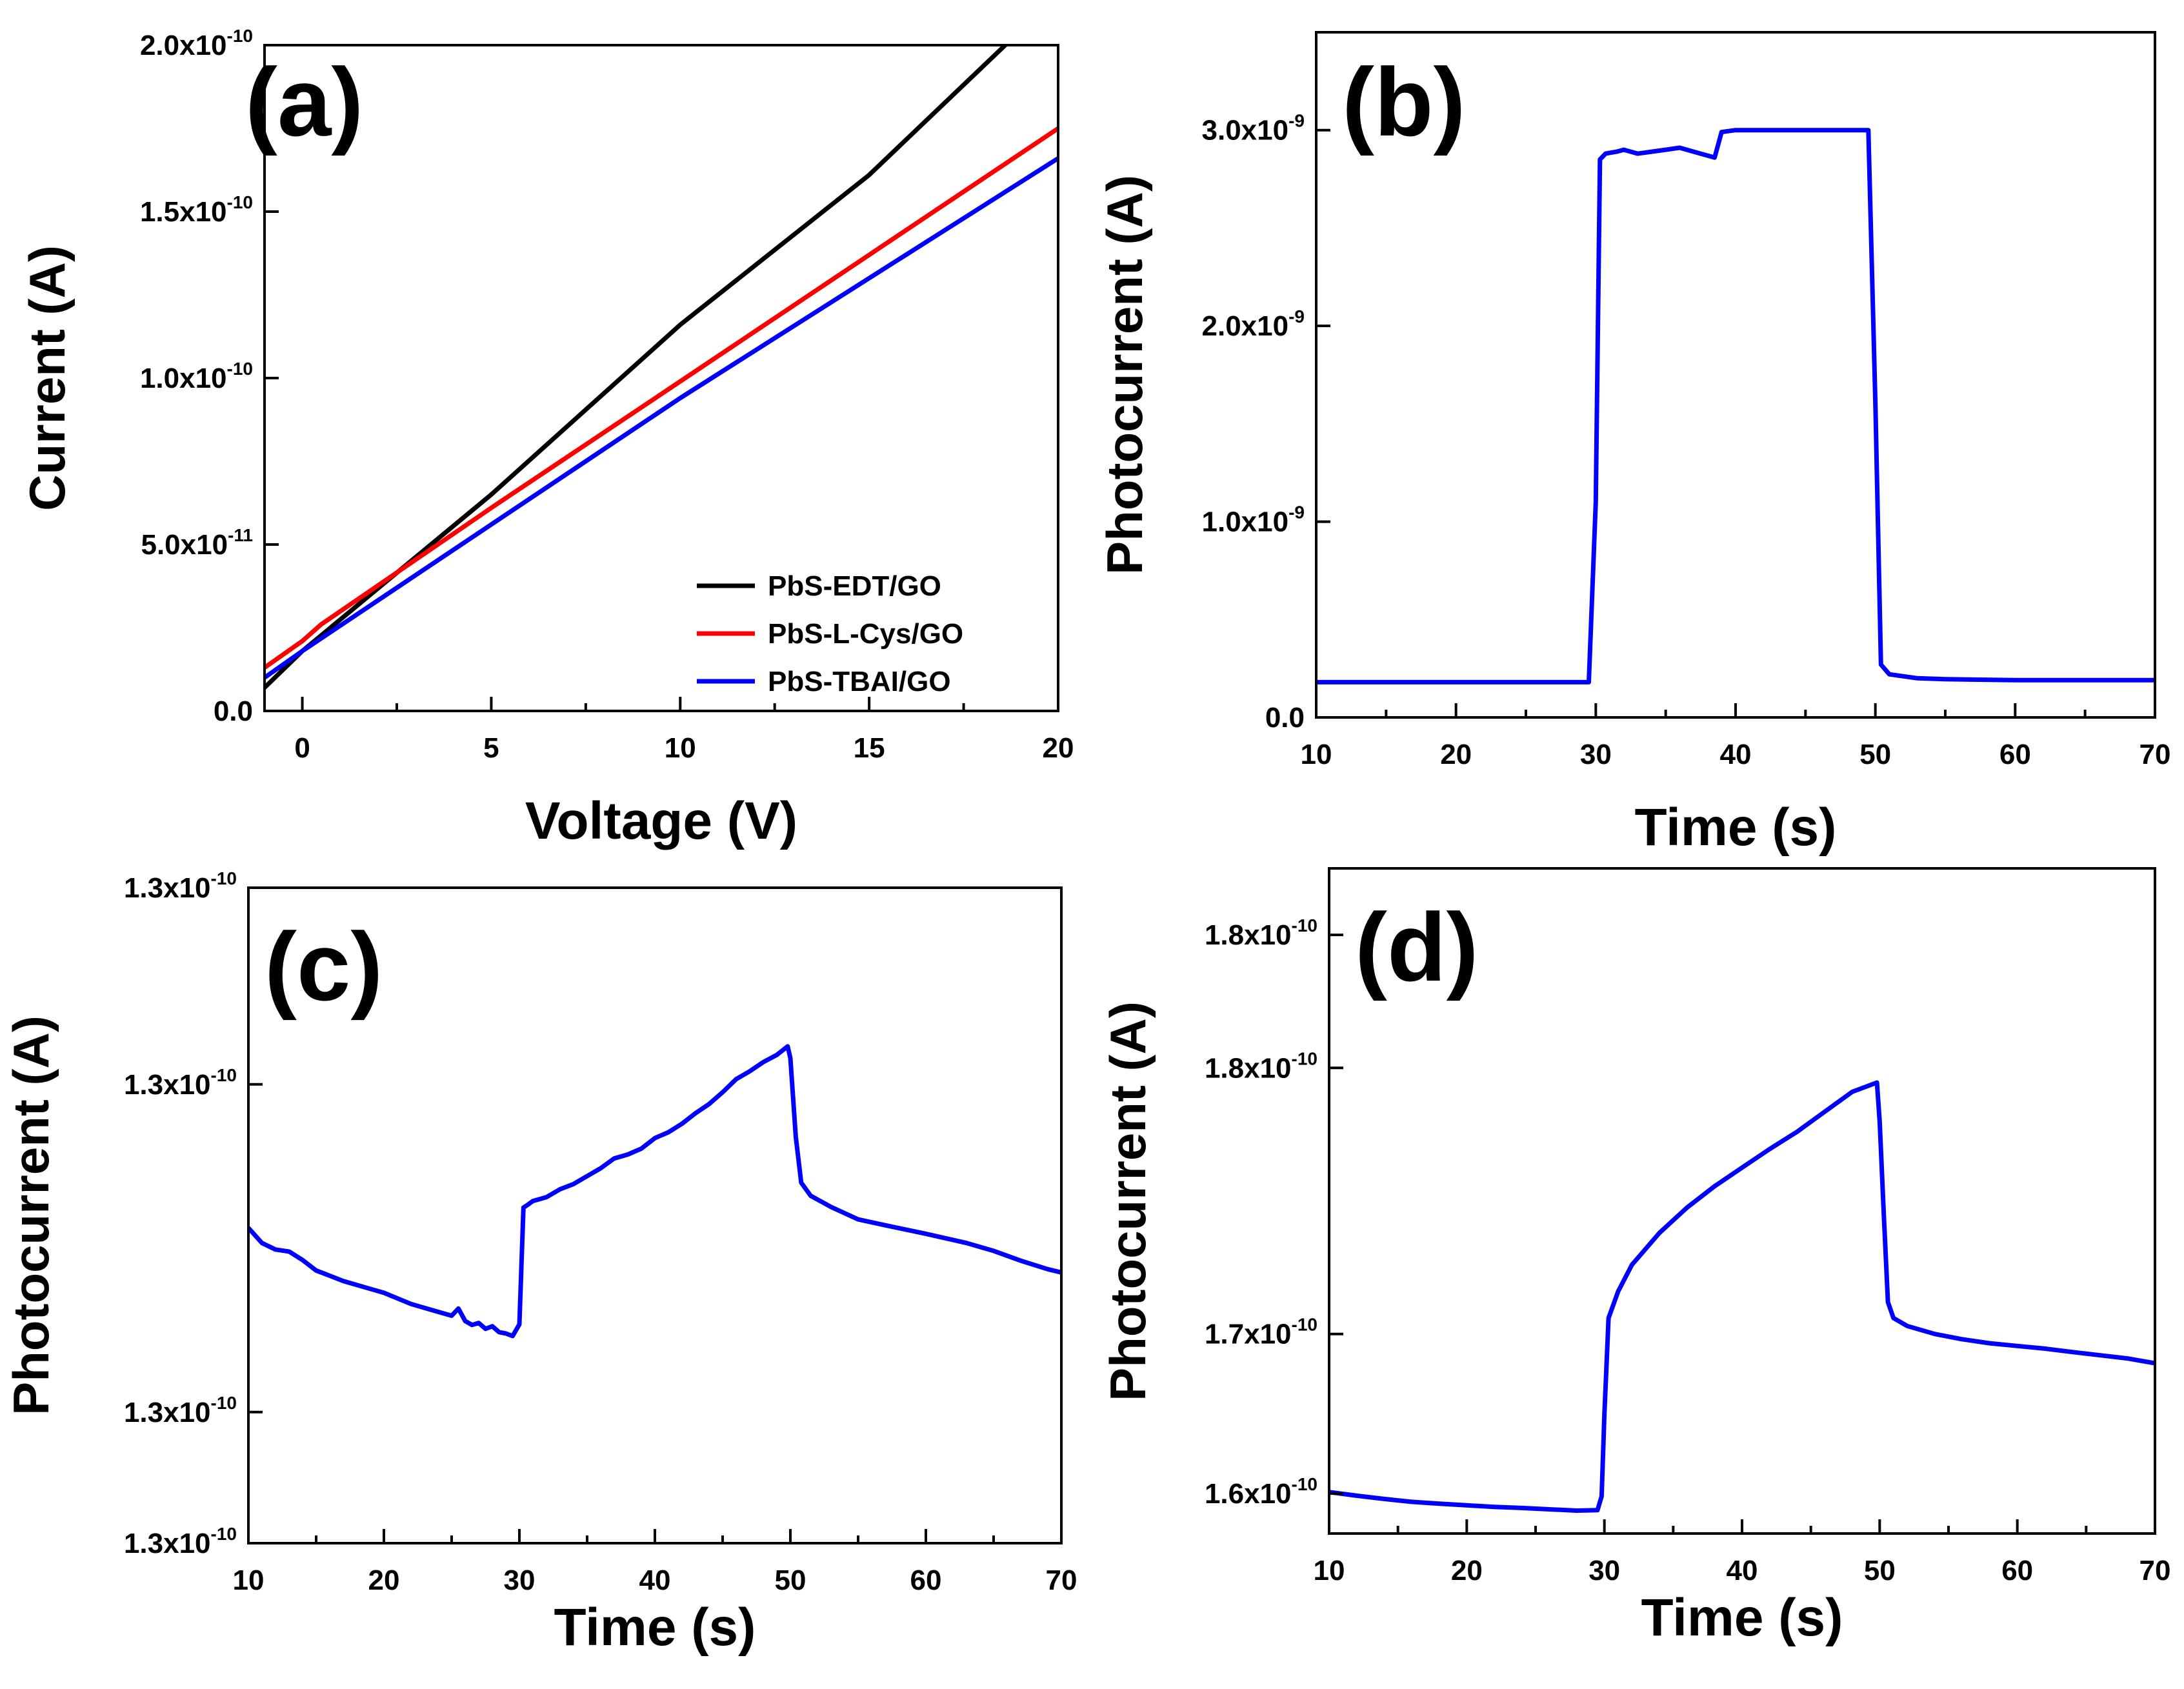  What do you see at coordinates (869, 748) in the screenshot?
I see `x-tick-label: 15` at bounding box center [869, 748].